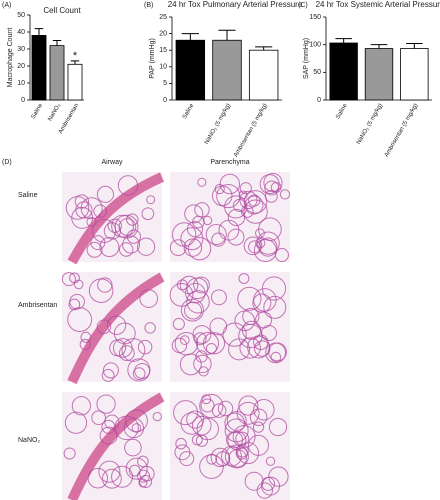  What do you see at coordinates (112, 162) in the screenshot?
I see `column-label: Airway` at bounding box center [112, 162].